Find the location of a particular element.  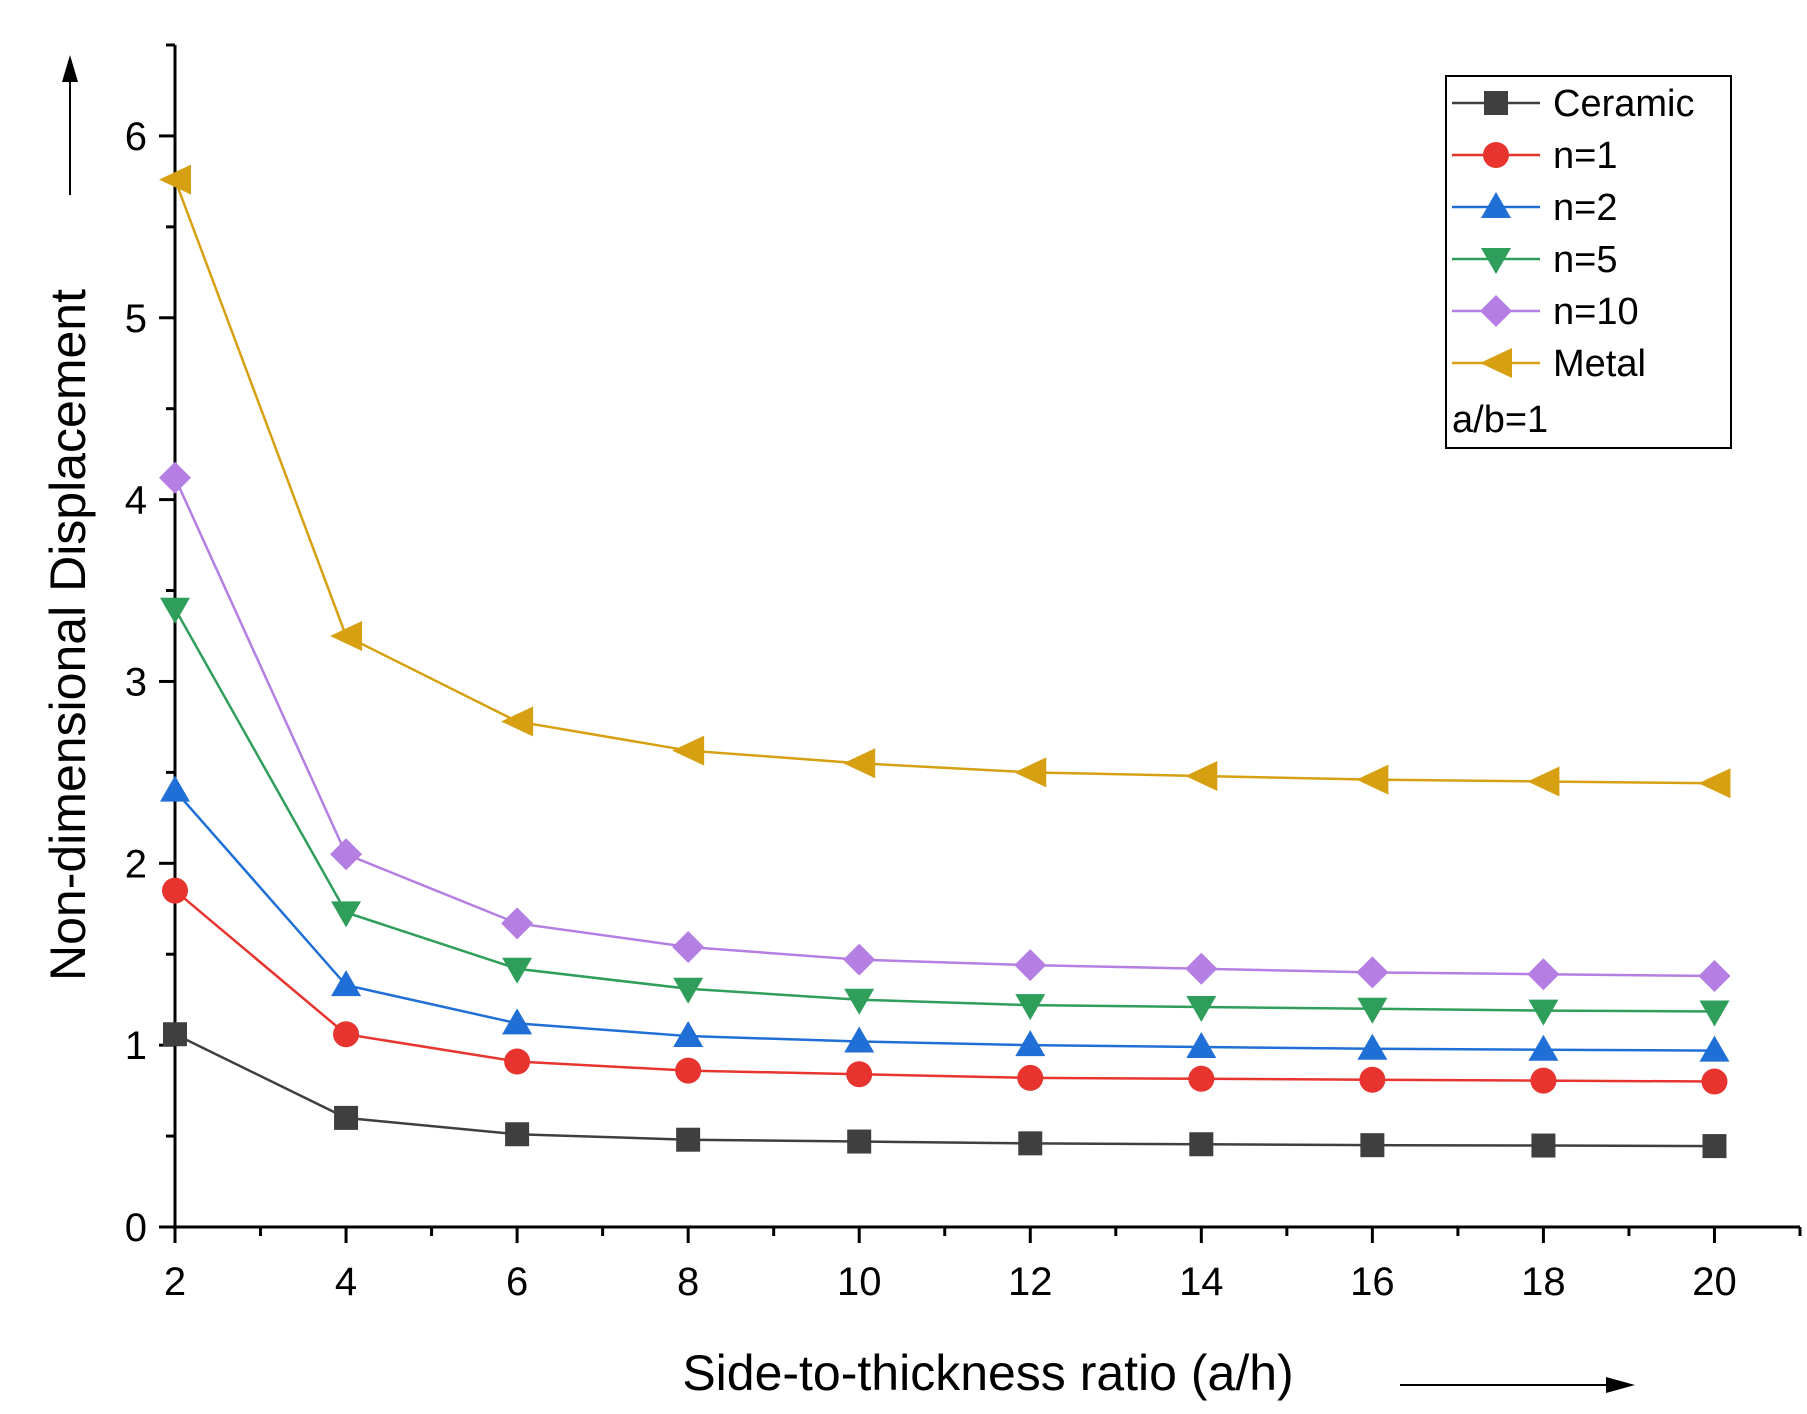

legend-label: n=10 is located at coordinates (1596, 312).